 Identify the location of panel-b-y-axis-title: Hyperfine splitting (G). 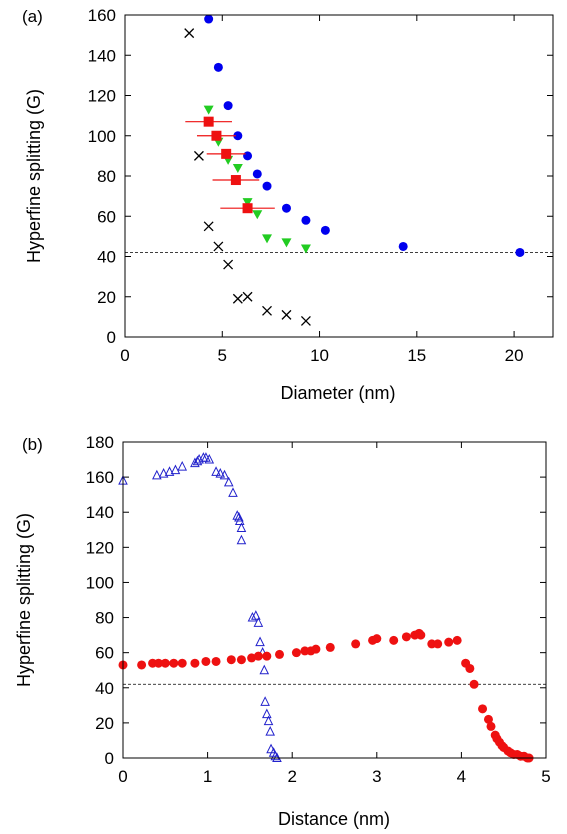
(24, 600).